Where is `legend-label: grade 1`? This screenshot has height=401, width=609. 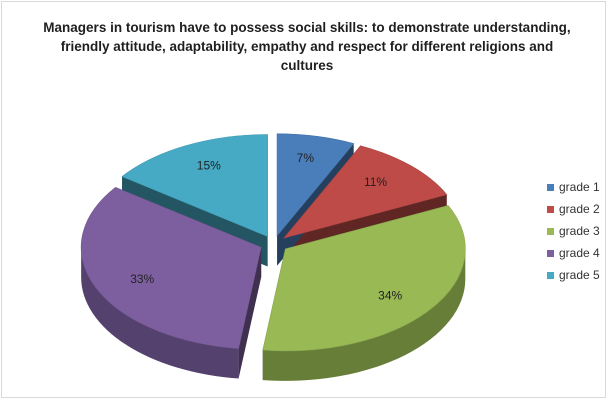
legend-label: grade 1 is located at coordinates (579, 187).